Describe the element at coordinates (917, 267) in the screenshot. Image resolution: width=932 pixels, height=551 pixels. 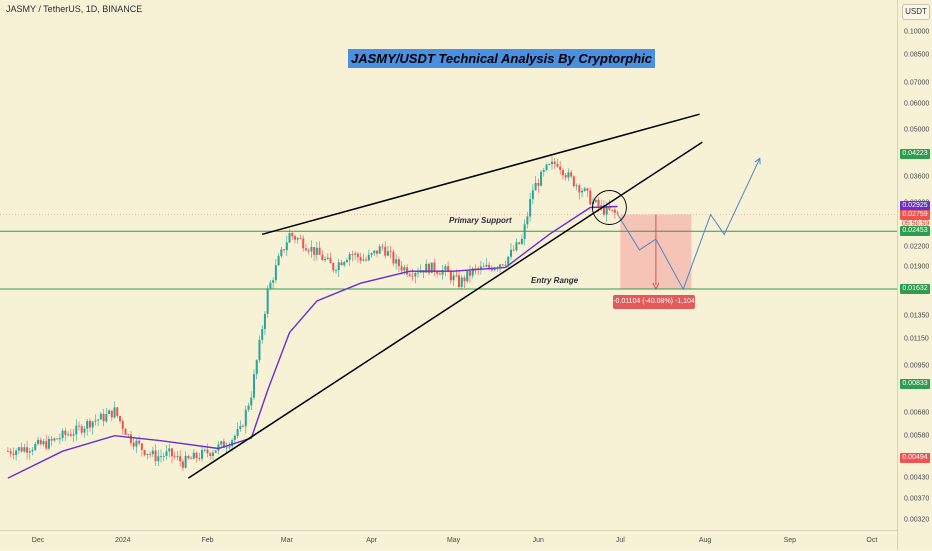
I see `price-tick: 0.01900` at that location.